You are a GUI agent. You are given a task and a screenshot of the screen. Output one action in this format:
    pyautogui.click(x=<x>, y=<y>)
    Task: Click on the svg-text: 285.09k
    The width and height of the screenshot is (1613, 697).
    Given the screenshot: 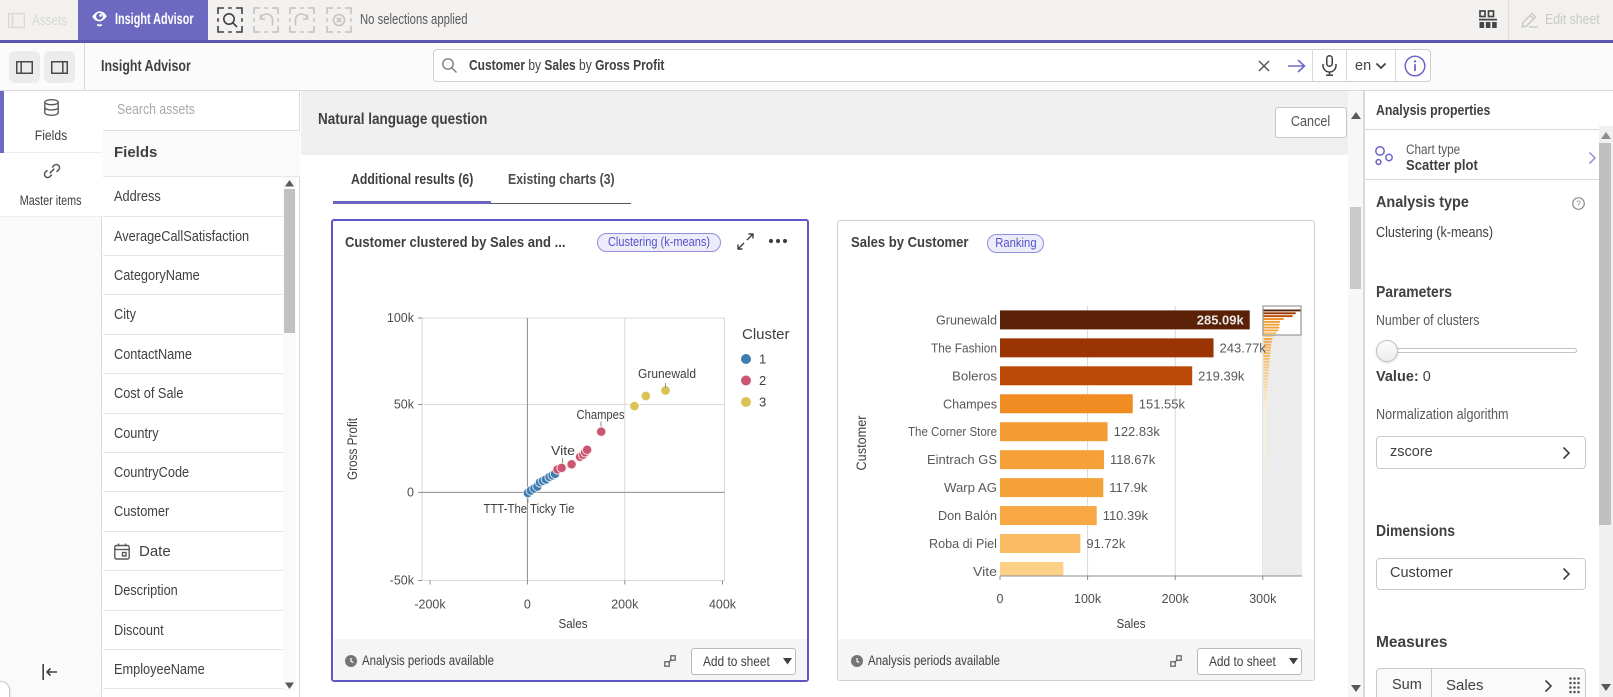 What is the action you would take?
    pyautogui.click(x=1221, y=319)
    